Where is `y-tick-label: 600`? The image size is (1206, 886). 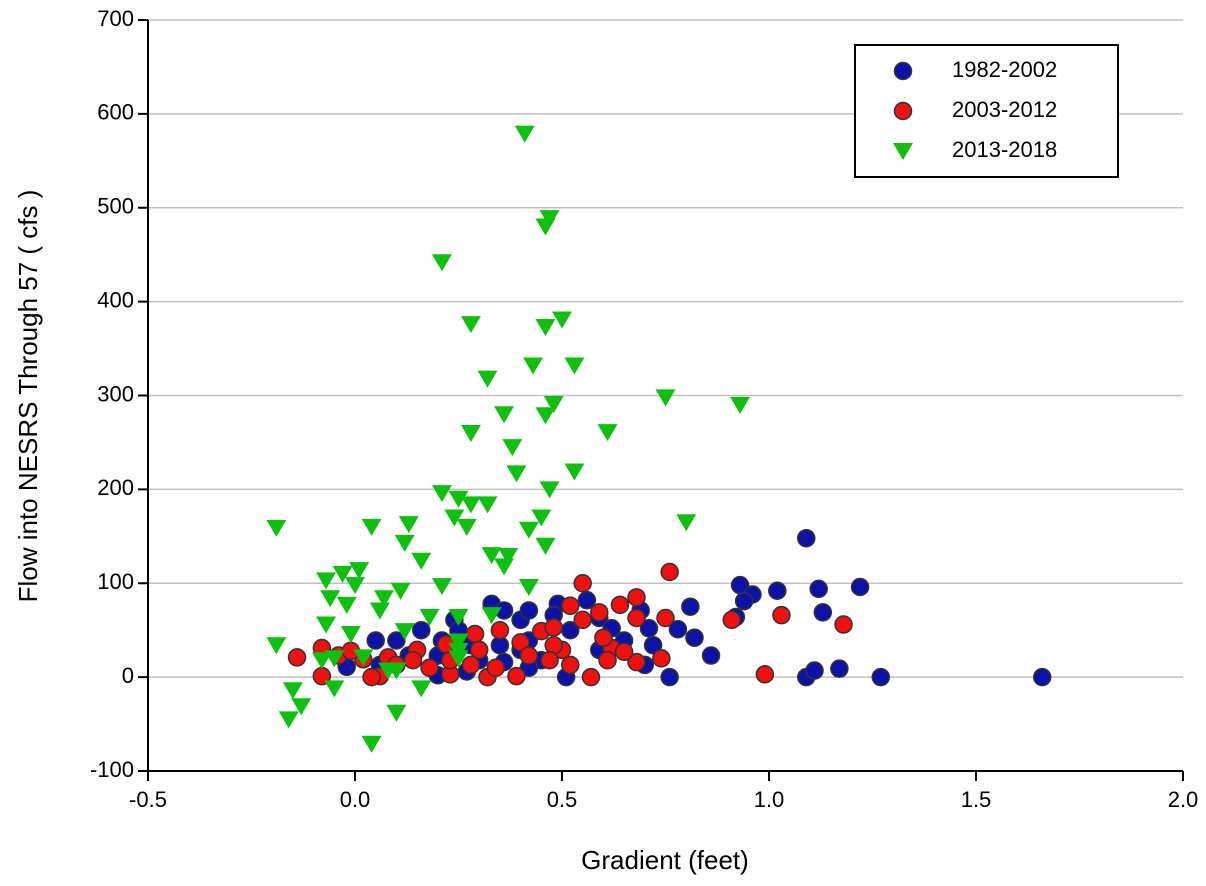 y-tick-label: 600 is located at coordinates (115, 112).